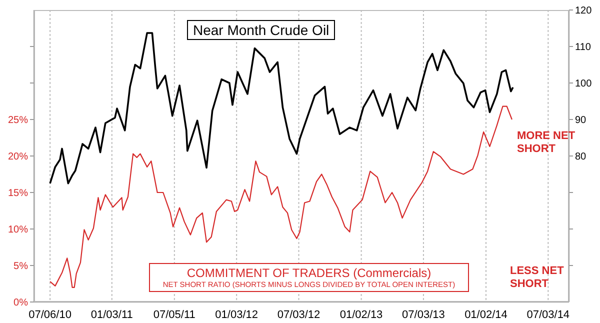 Image resolution: width=600 pixels, height=323 pixels. What do you see at coordinates (583, 84) in the screenshot?
I see `y2-tick-label: 100` at bounding box center [583, 84].